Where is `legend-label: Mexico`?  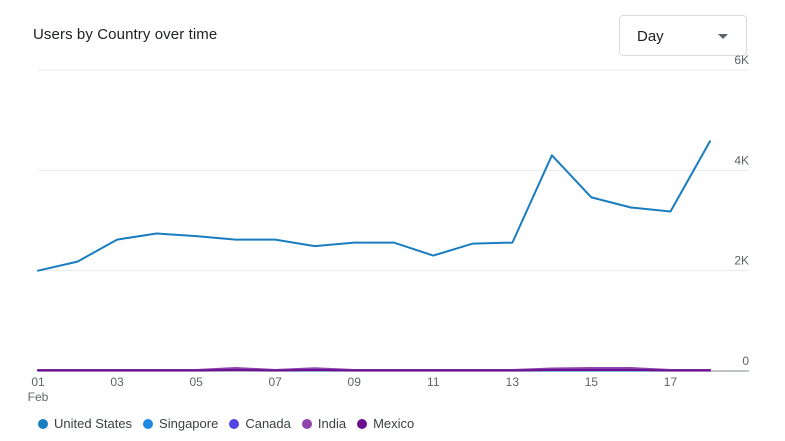 legend-label: Mexico is located at coordinates (394, 423).